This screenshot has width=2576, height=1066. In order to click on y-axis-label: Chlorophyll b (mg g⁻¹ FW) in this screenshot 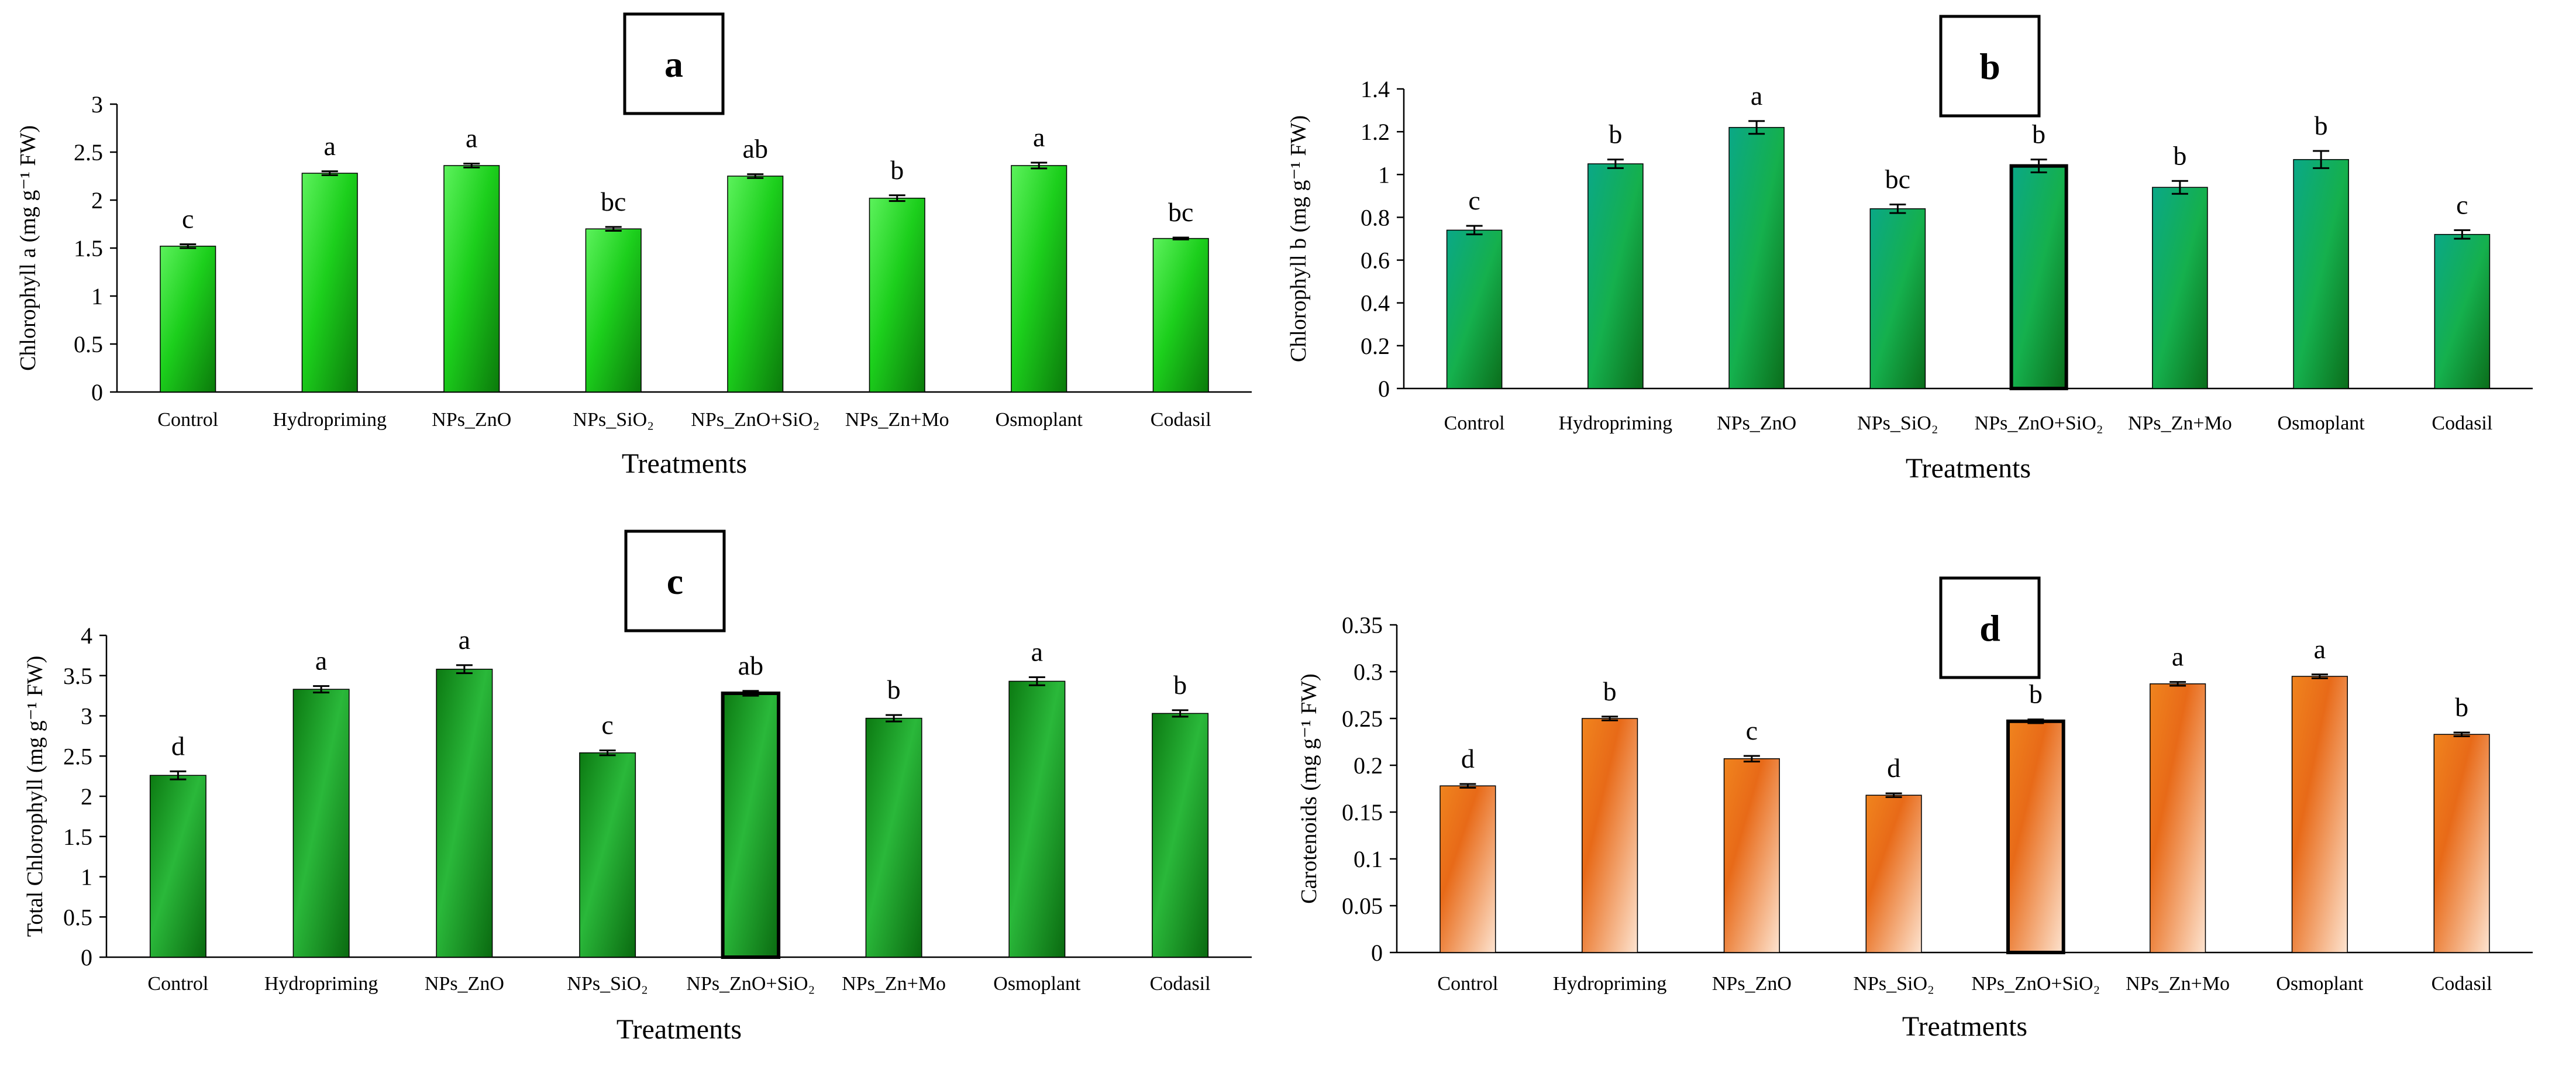, I will do `click(1298, 239)`.